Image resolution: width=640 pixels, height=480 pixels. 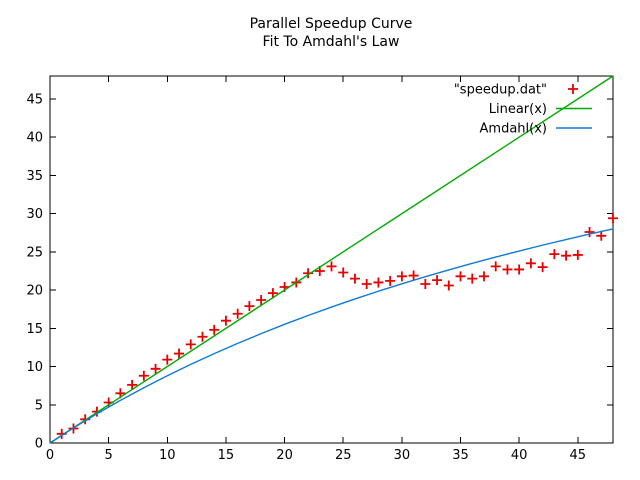 I want to click on x-tick-label: 5, so click(x=109, y=455).